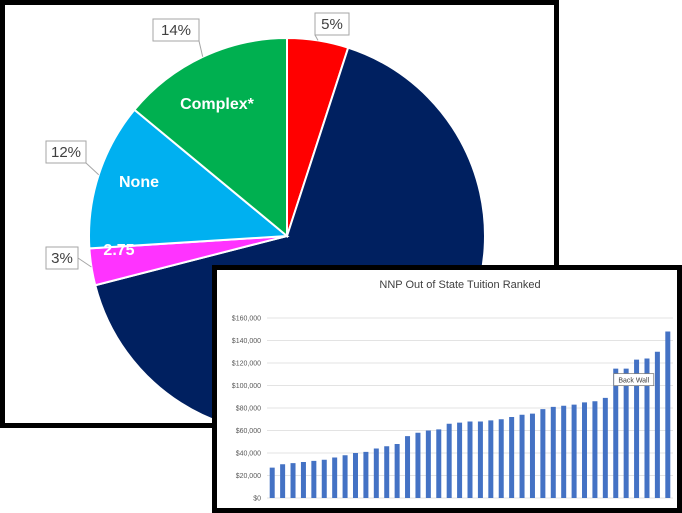 The image size is (682, 513). I want to click on percent-label: 12%, so click(66, 152).